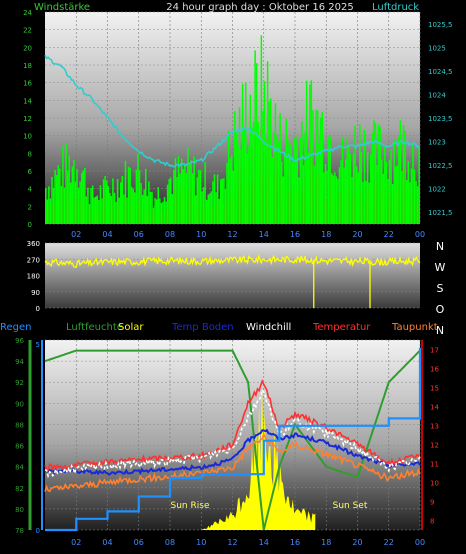 This screenshot has width=466, height=554. I want to click on x-tick-label: 06, so click(139, 542).